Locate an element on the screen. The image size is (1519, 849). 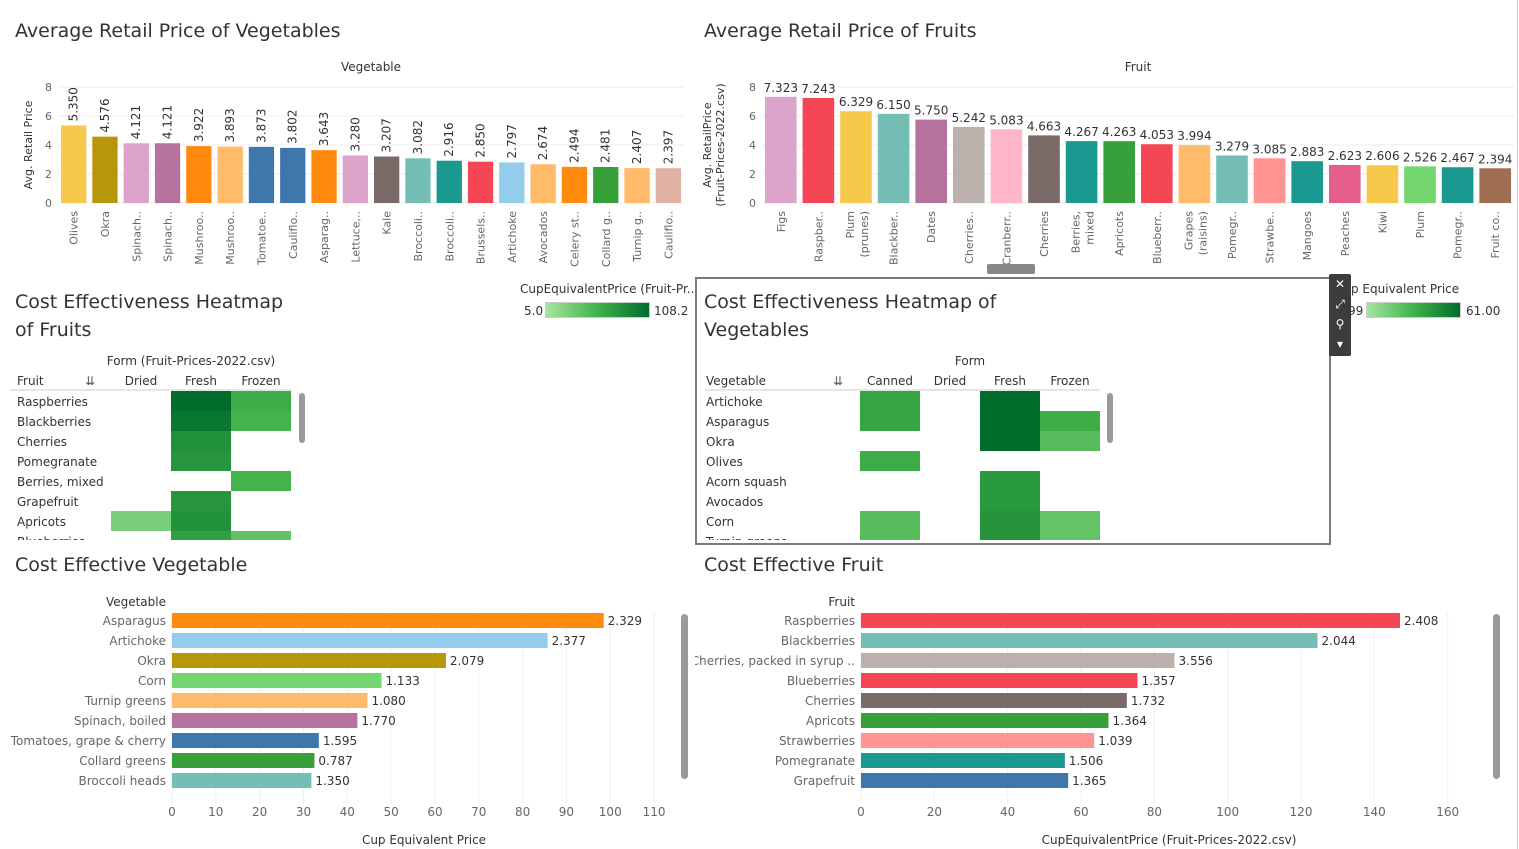
drag-handle is located at coordinates (1011, 269).